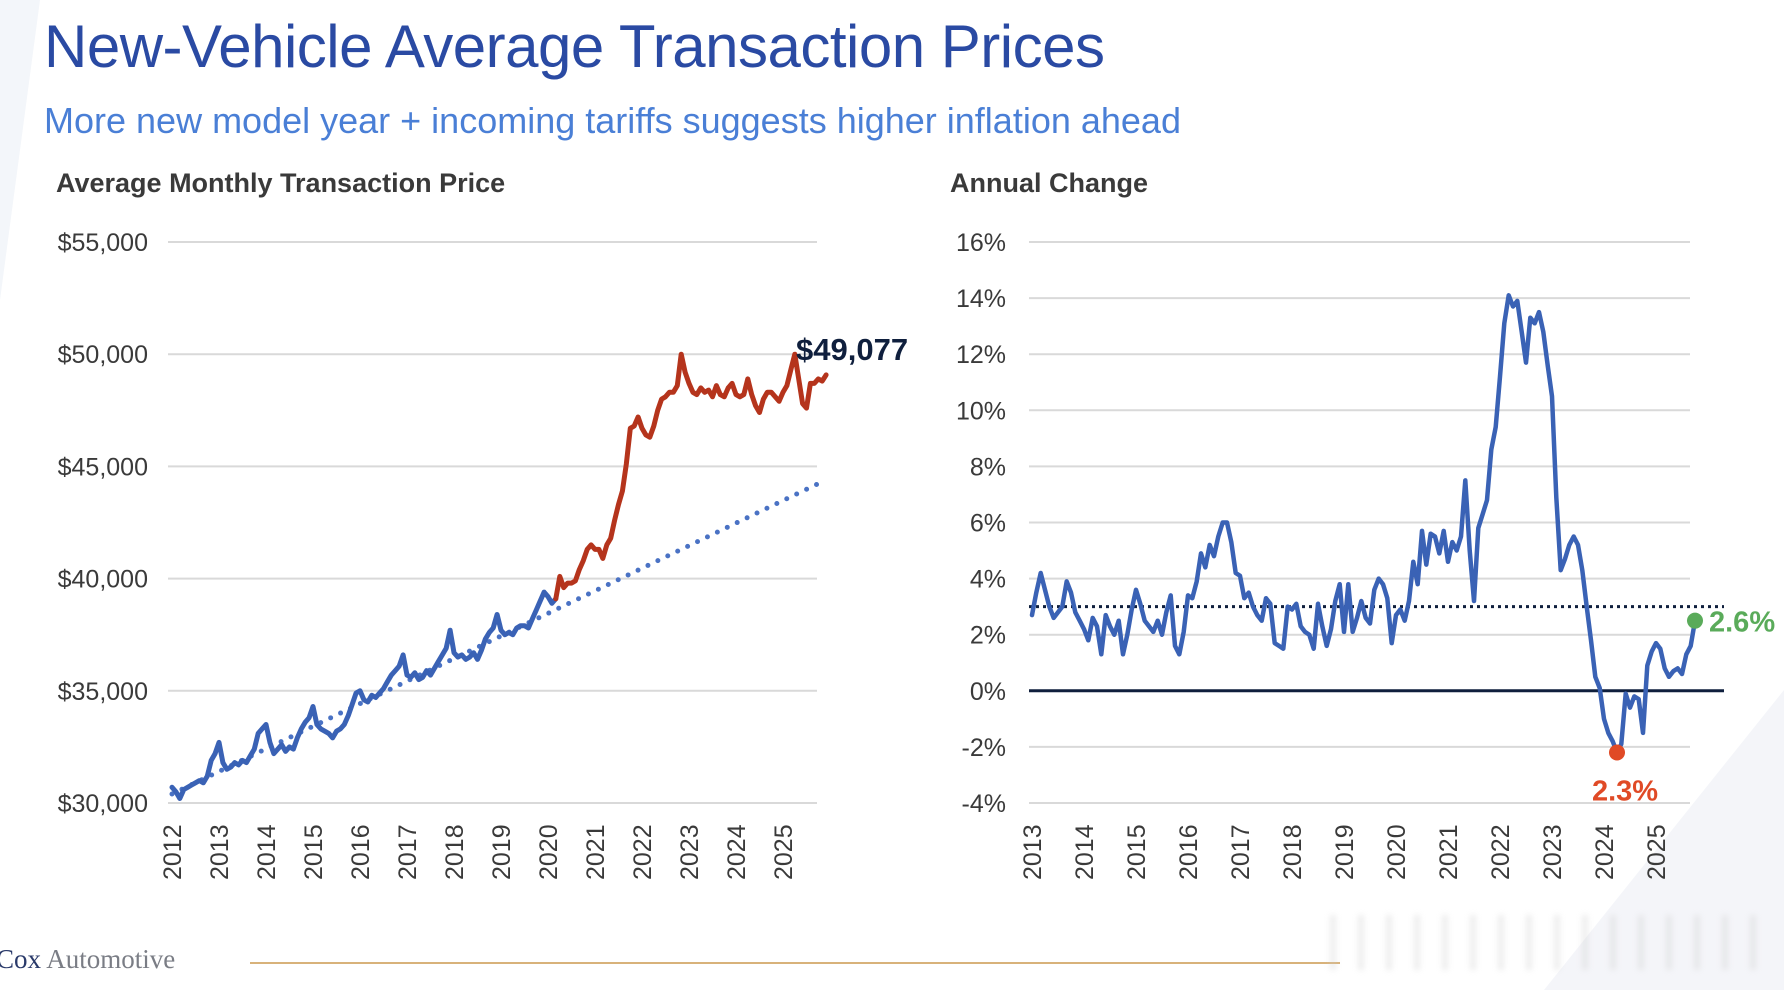 The height and width of the screenshot is (990, 1784). What do you see at coordinates (988, 467) in the screenshot?
I see `y-tick-label: 8%` at bounding box center [988, 467].